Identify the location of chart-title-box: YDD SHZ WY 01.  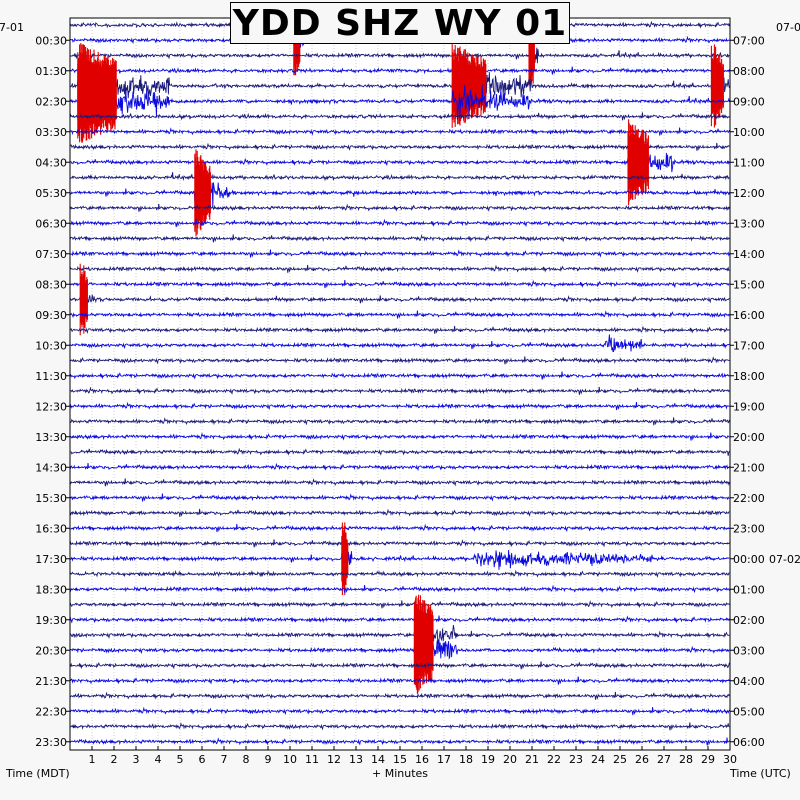
(400, 23).